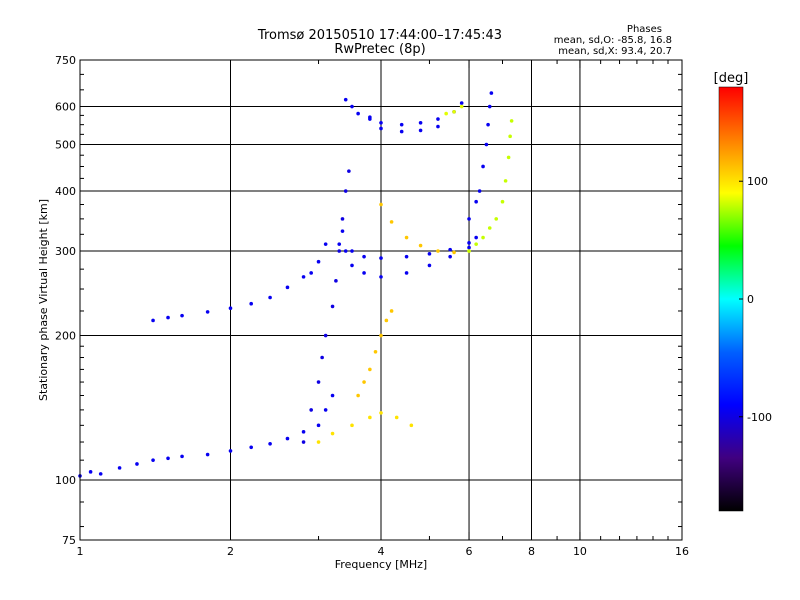 The image size is (800, 600). What do you see at coordinates (759, 417) in the screenshot?
I see `colorbar-tick-label: -100` at bounding box center [759, 417].